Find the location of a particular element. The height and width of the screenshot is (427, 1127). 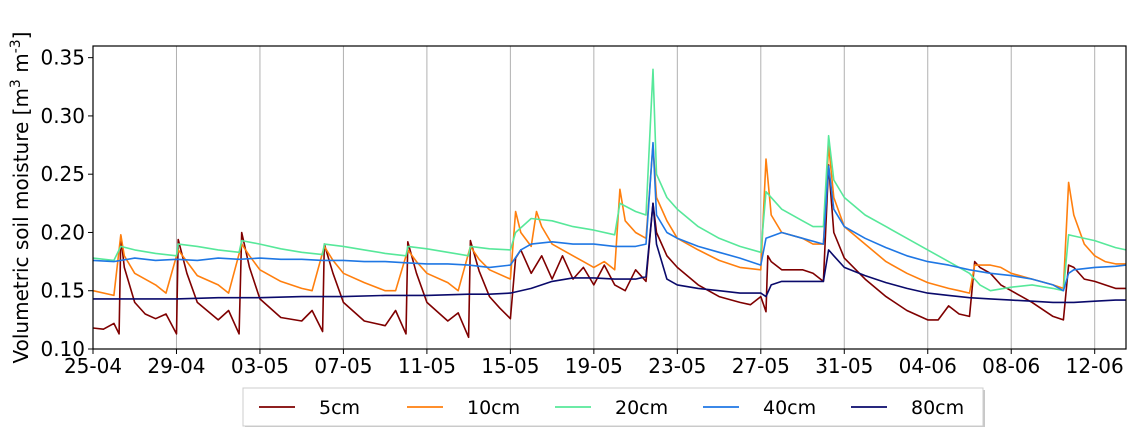

x-tick-label: 31-05 is located at coordinates (844, 366).